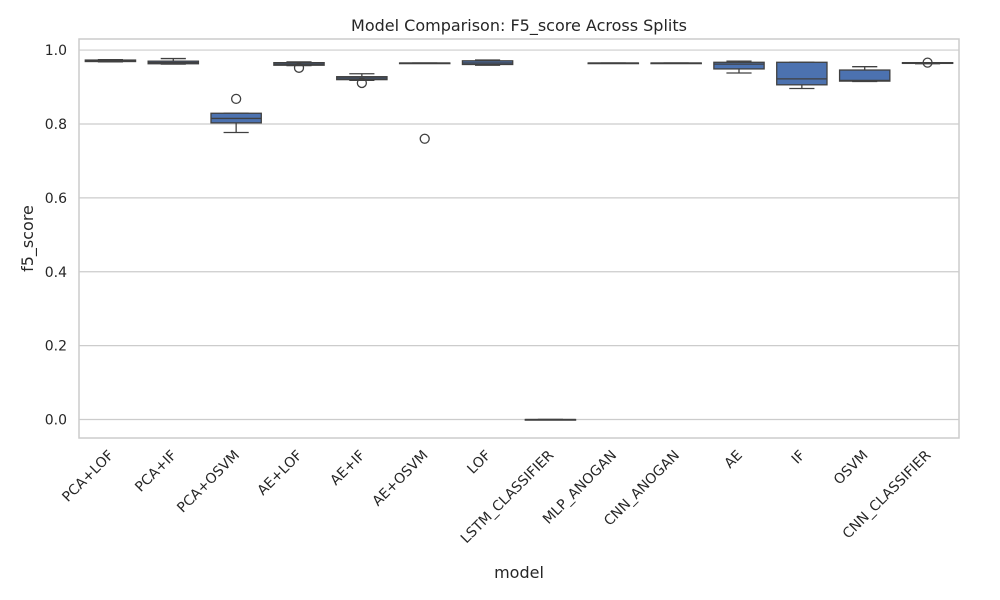 The width and height of the screenshot is (1000, 600). Describe the element at coordinates (479, 463) in the screenshot. I see `x-tick-label: LOF` at that location.